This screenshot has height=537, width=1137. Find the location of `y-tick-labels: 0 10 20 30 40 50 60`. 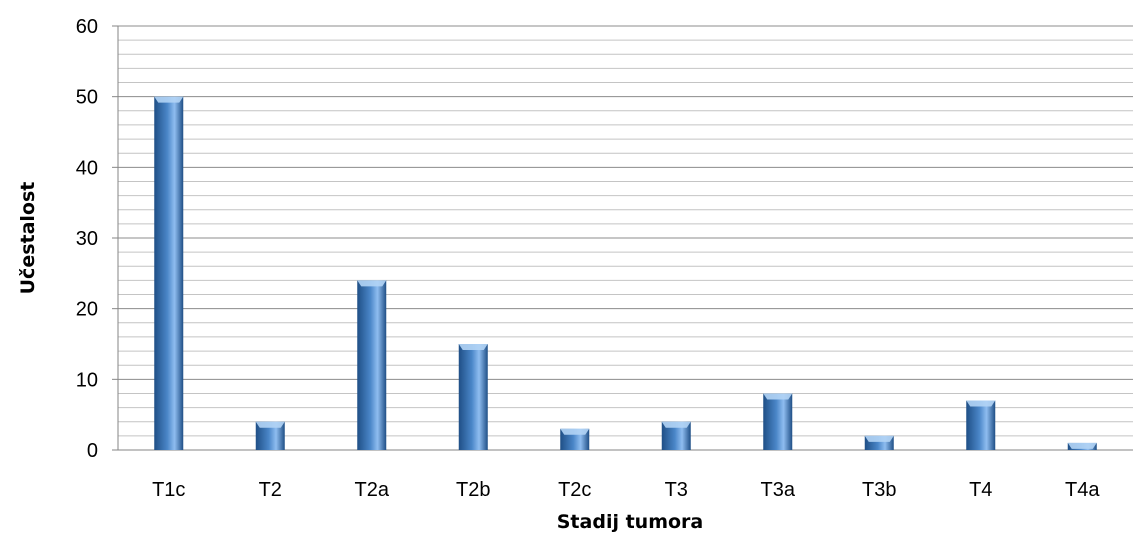

y-tick-labels: 0 10 20 30 40 50 60 is located at coordinates (87, 239).